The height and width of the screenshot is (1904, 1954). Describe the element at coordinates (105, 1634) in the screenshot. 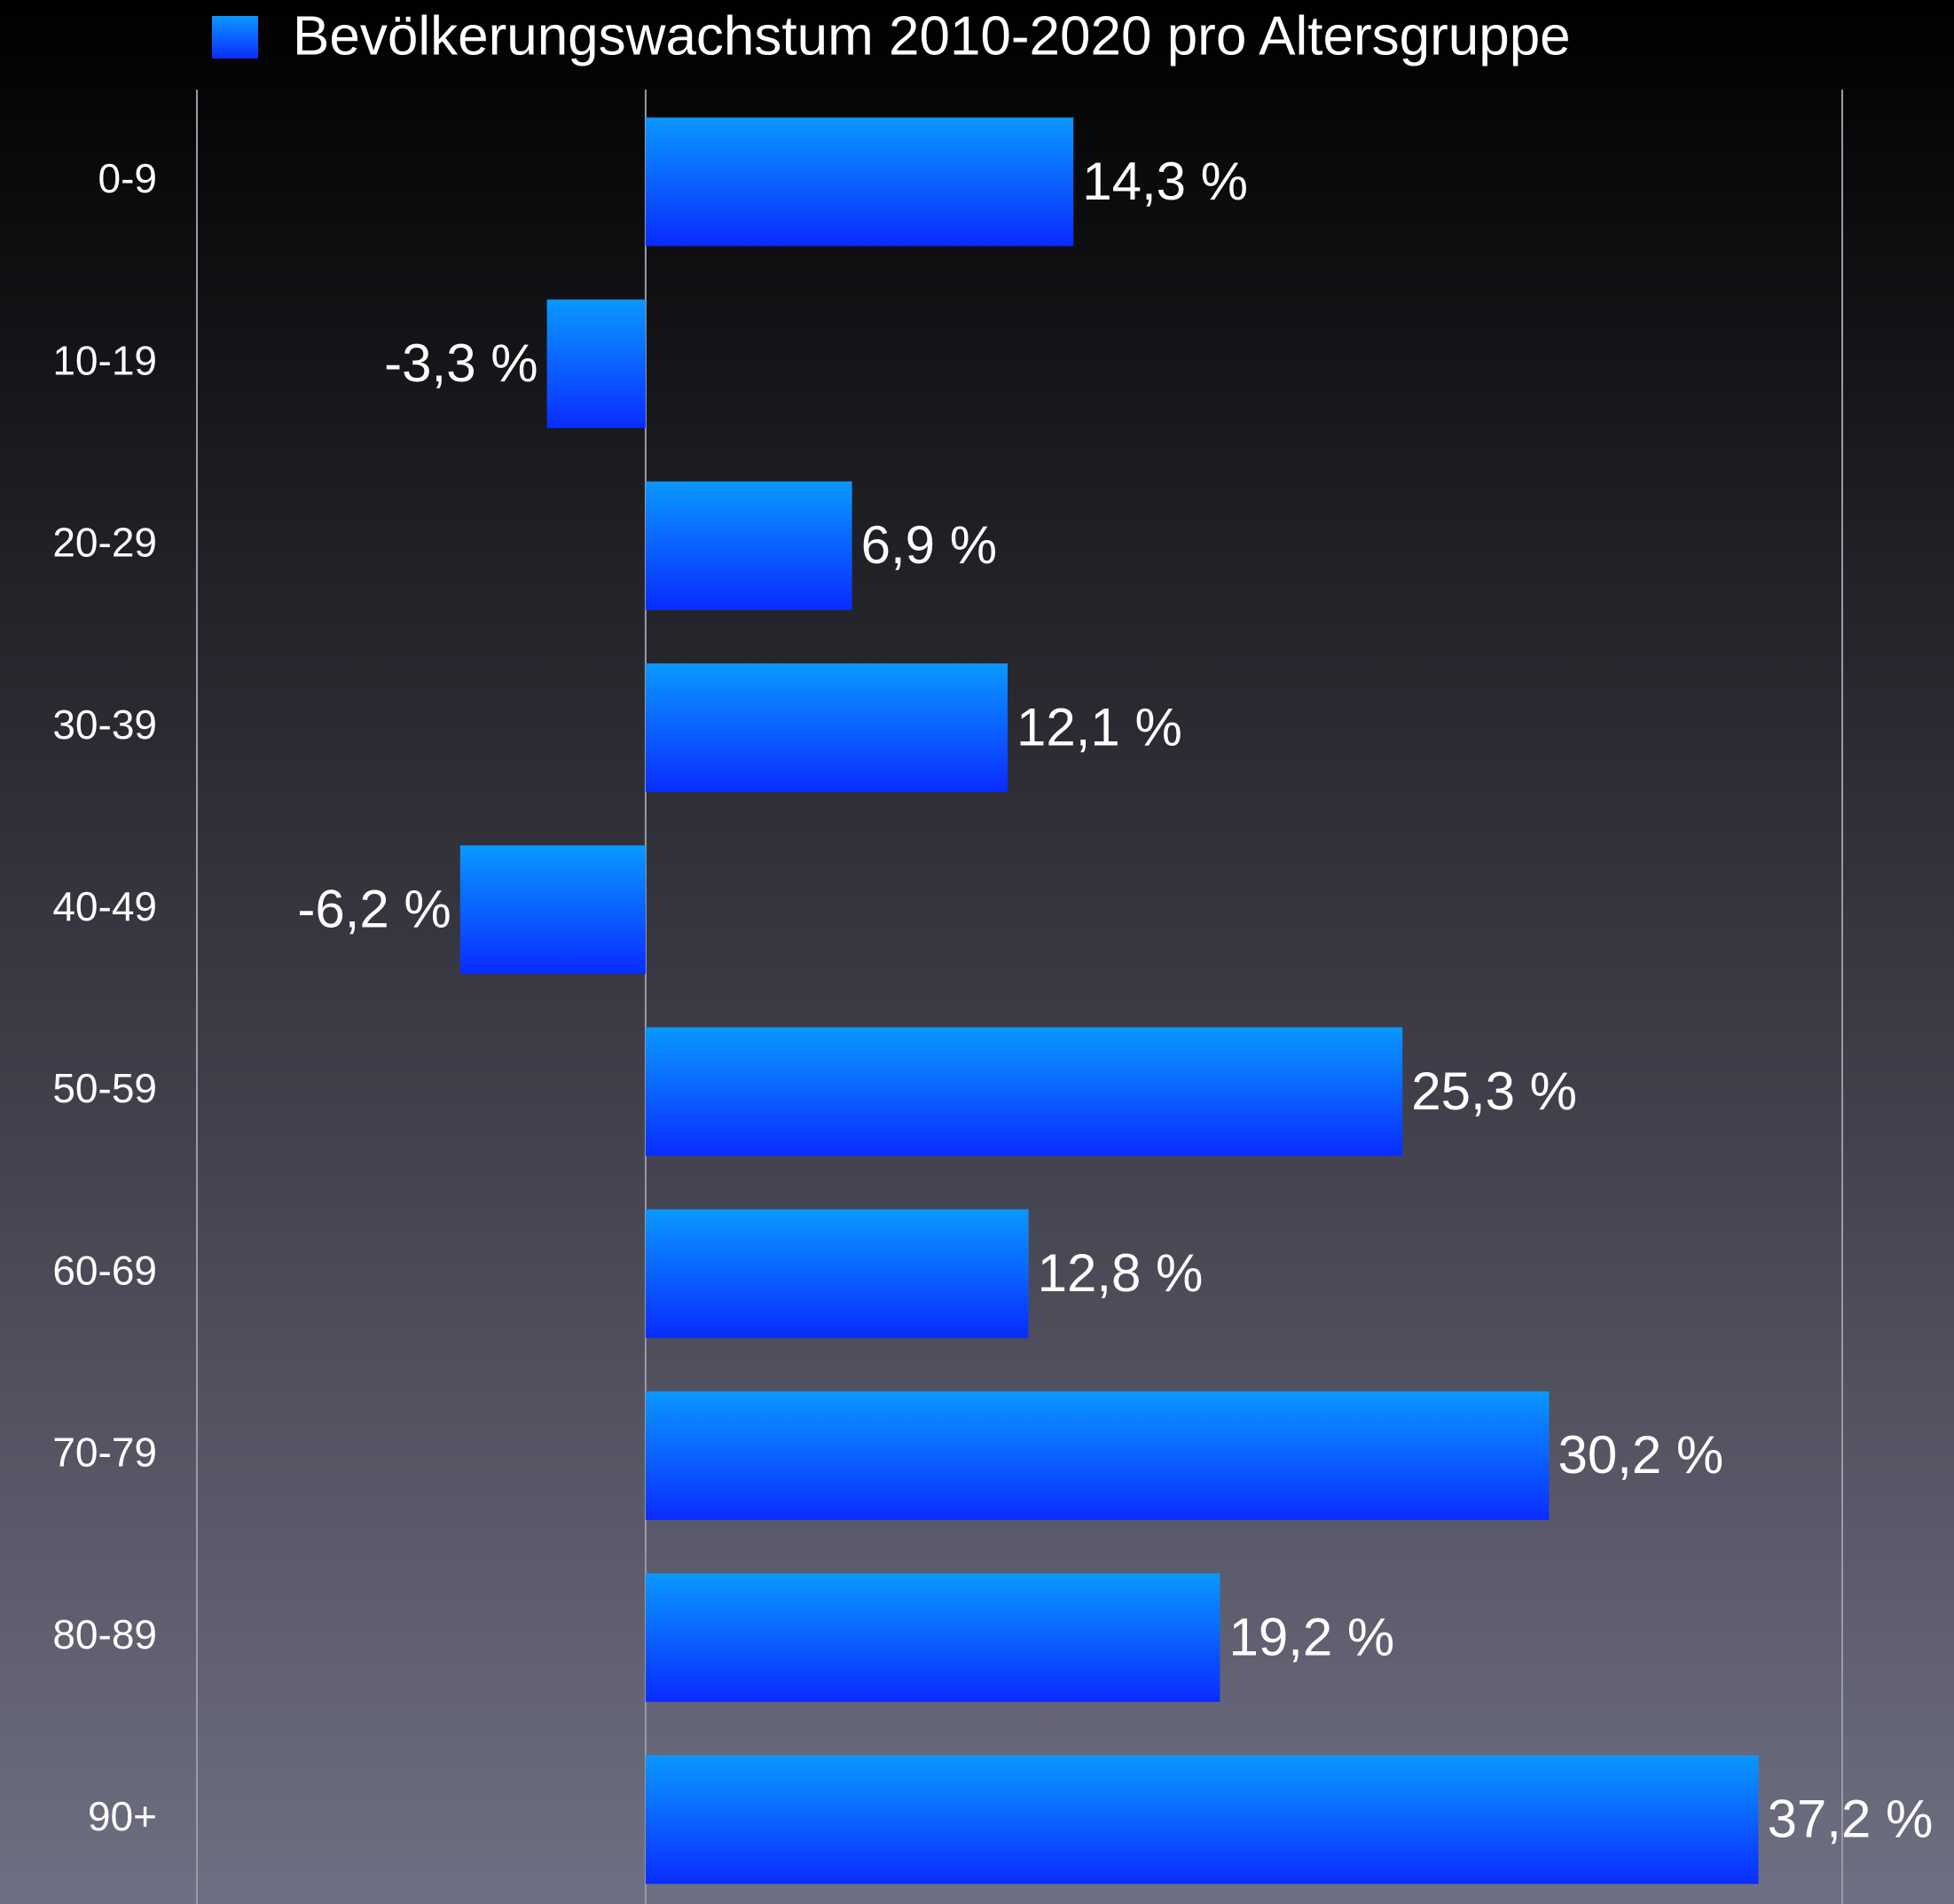

I see `y-tick-label: 80-89` at that location.